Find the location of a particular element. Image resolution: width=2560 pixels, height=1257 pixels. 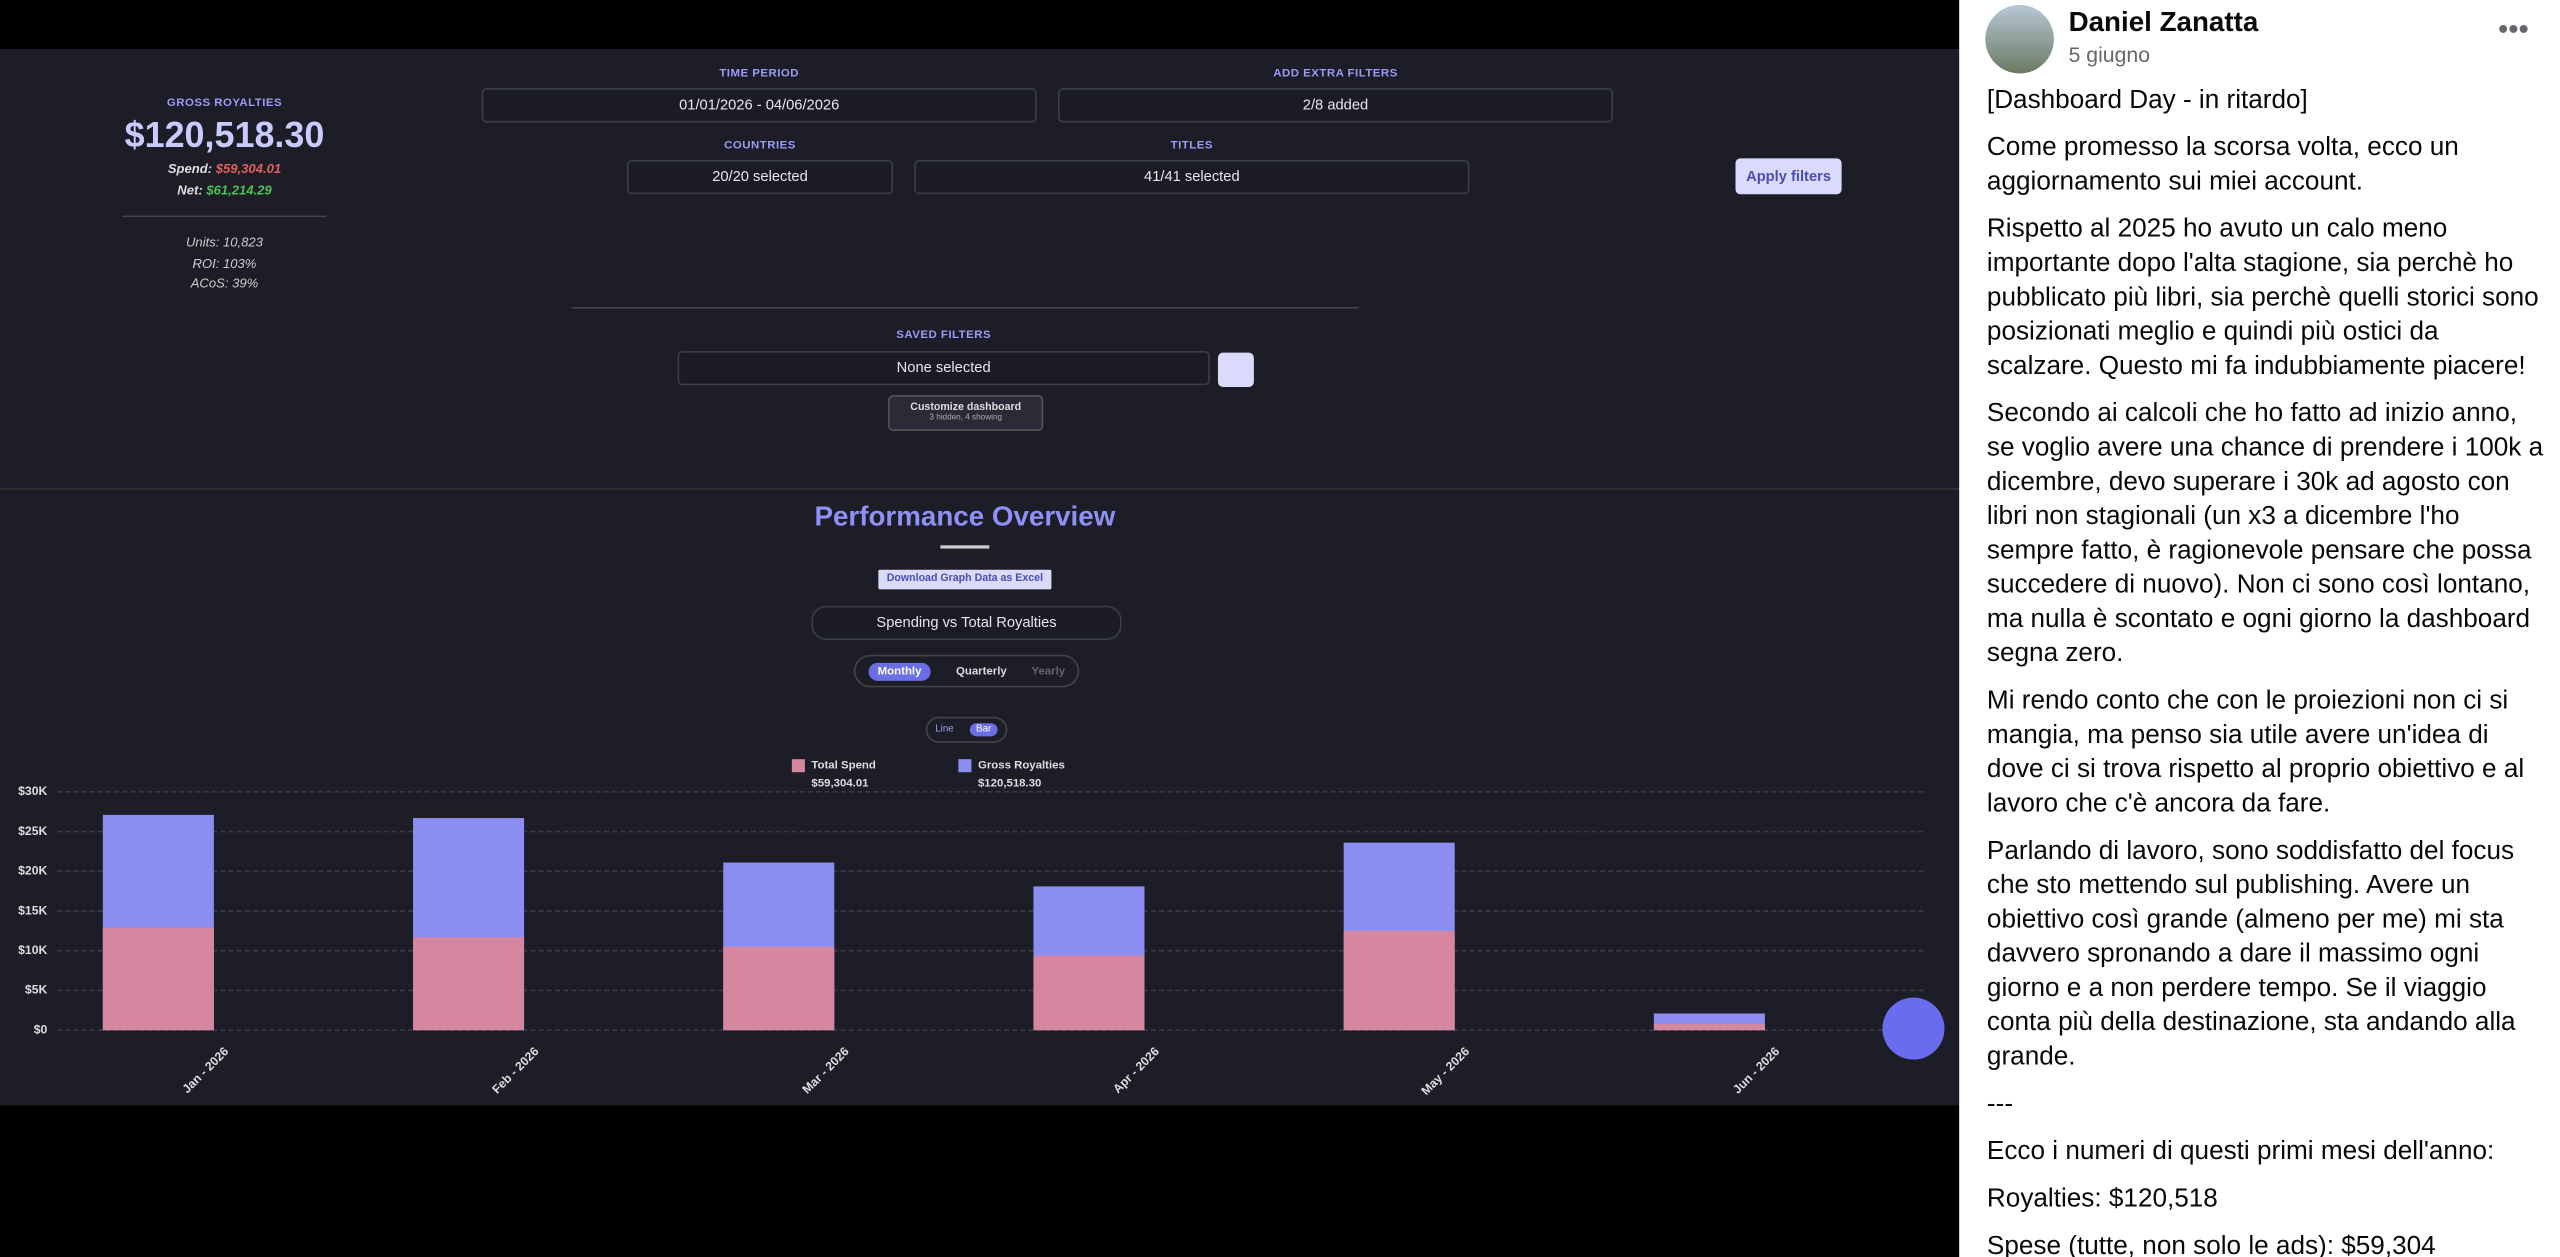

y-tick-label: $25K is located at coordinates (32, 831).